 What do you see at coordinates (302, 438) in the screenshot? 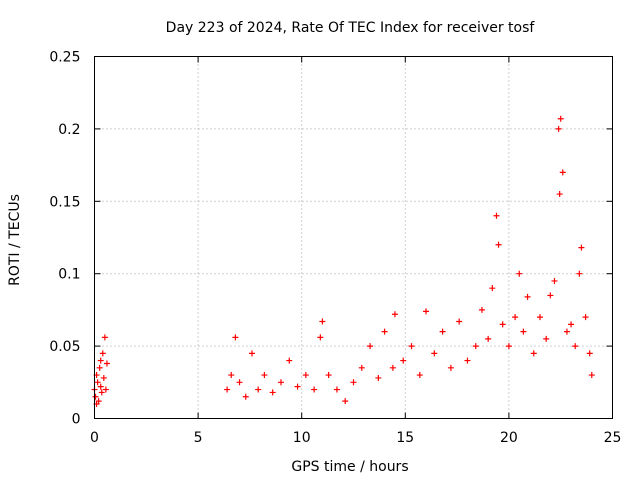
I see `x-tick-label: 10` at bounding box center [302, 438].